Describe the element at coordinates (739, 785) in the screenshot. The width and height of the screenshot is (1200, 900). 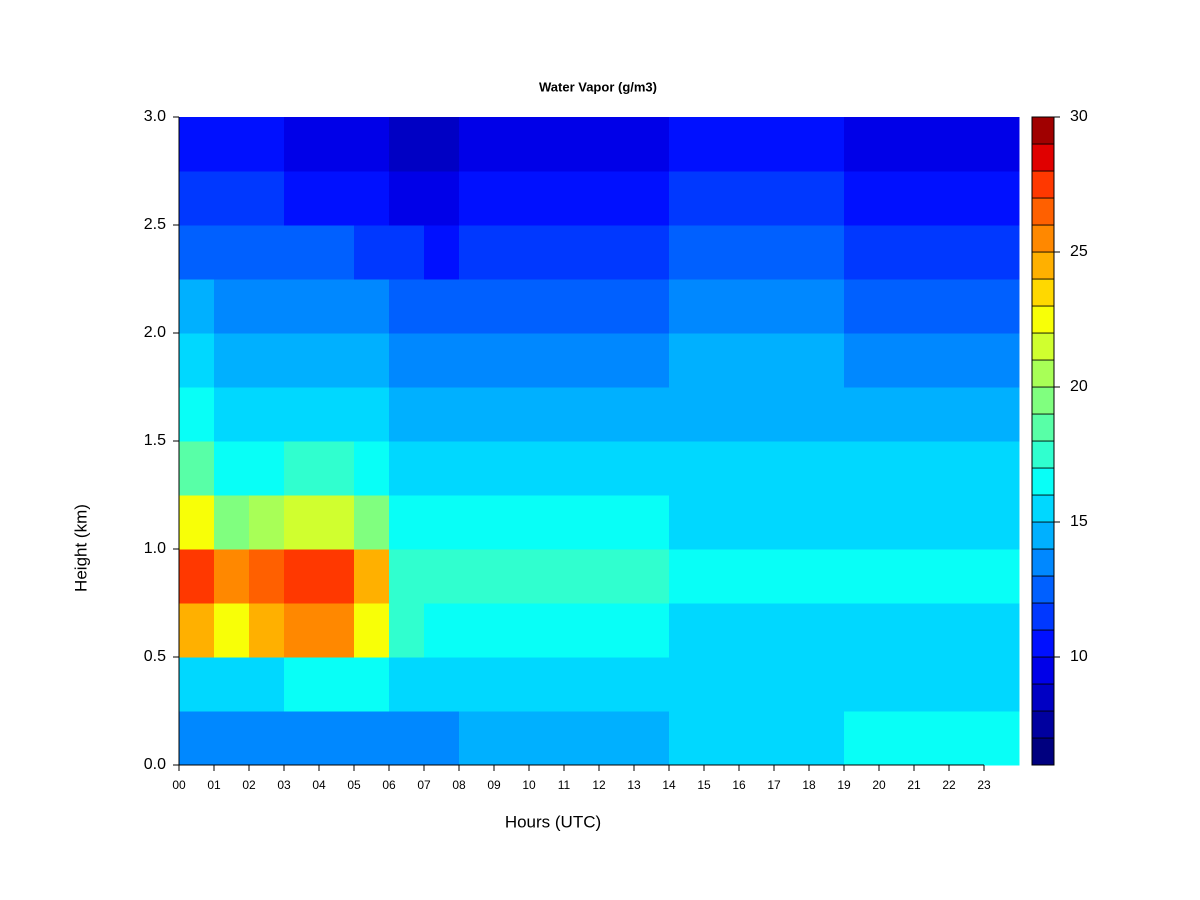
I see `x-tick-label: 16` at that location.